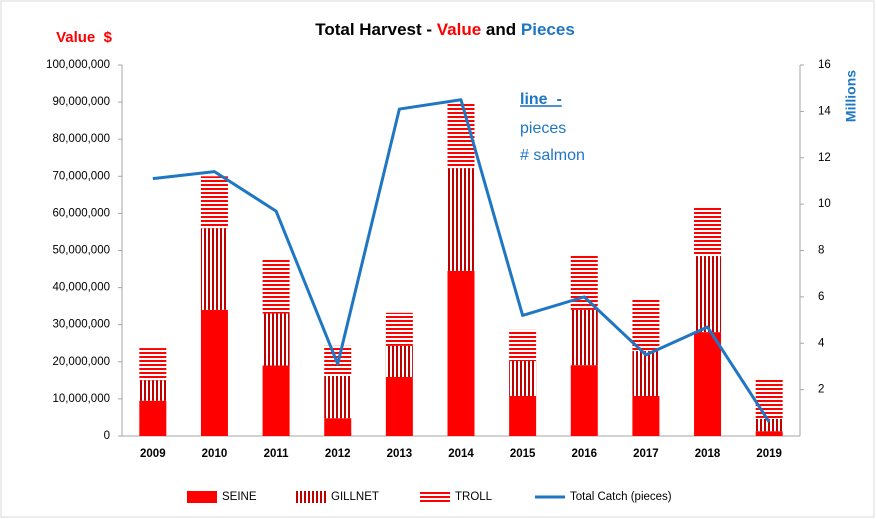  I want to click on x-tick-label: 2018, so click(708, 454).